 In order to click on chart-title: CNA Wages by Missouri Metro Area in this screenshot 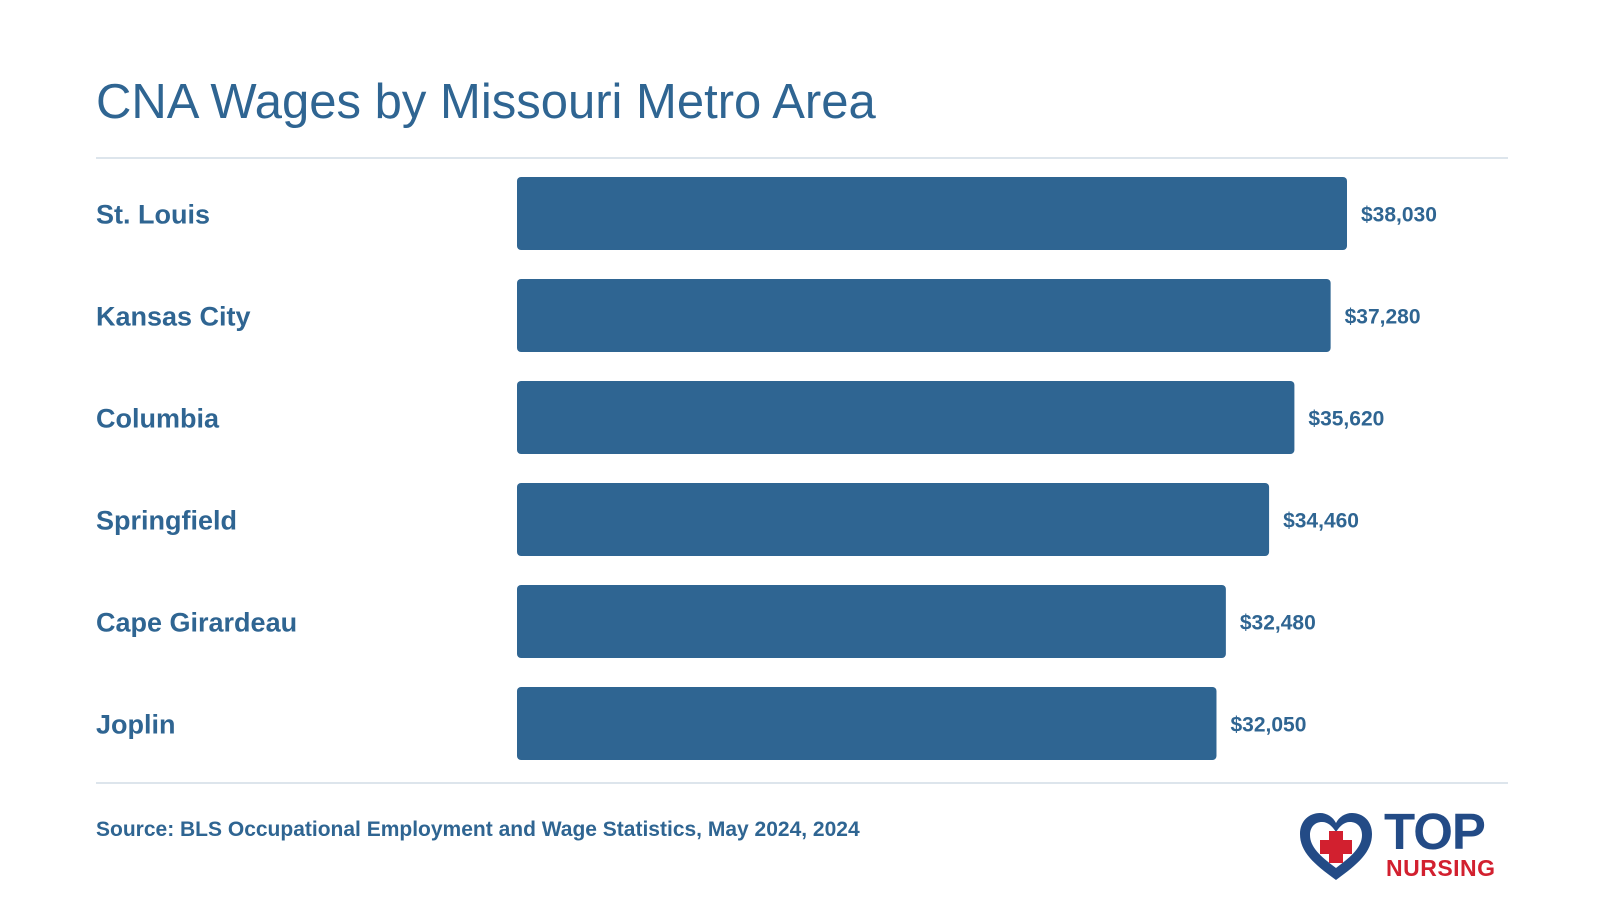, I will do `click(486, 102)`.